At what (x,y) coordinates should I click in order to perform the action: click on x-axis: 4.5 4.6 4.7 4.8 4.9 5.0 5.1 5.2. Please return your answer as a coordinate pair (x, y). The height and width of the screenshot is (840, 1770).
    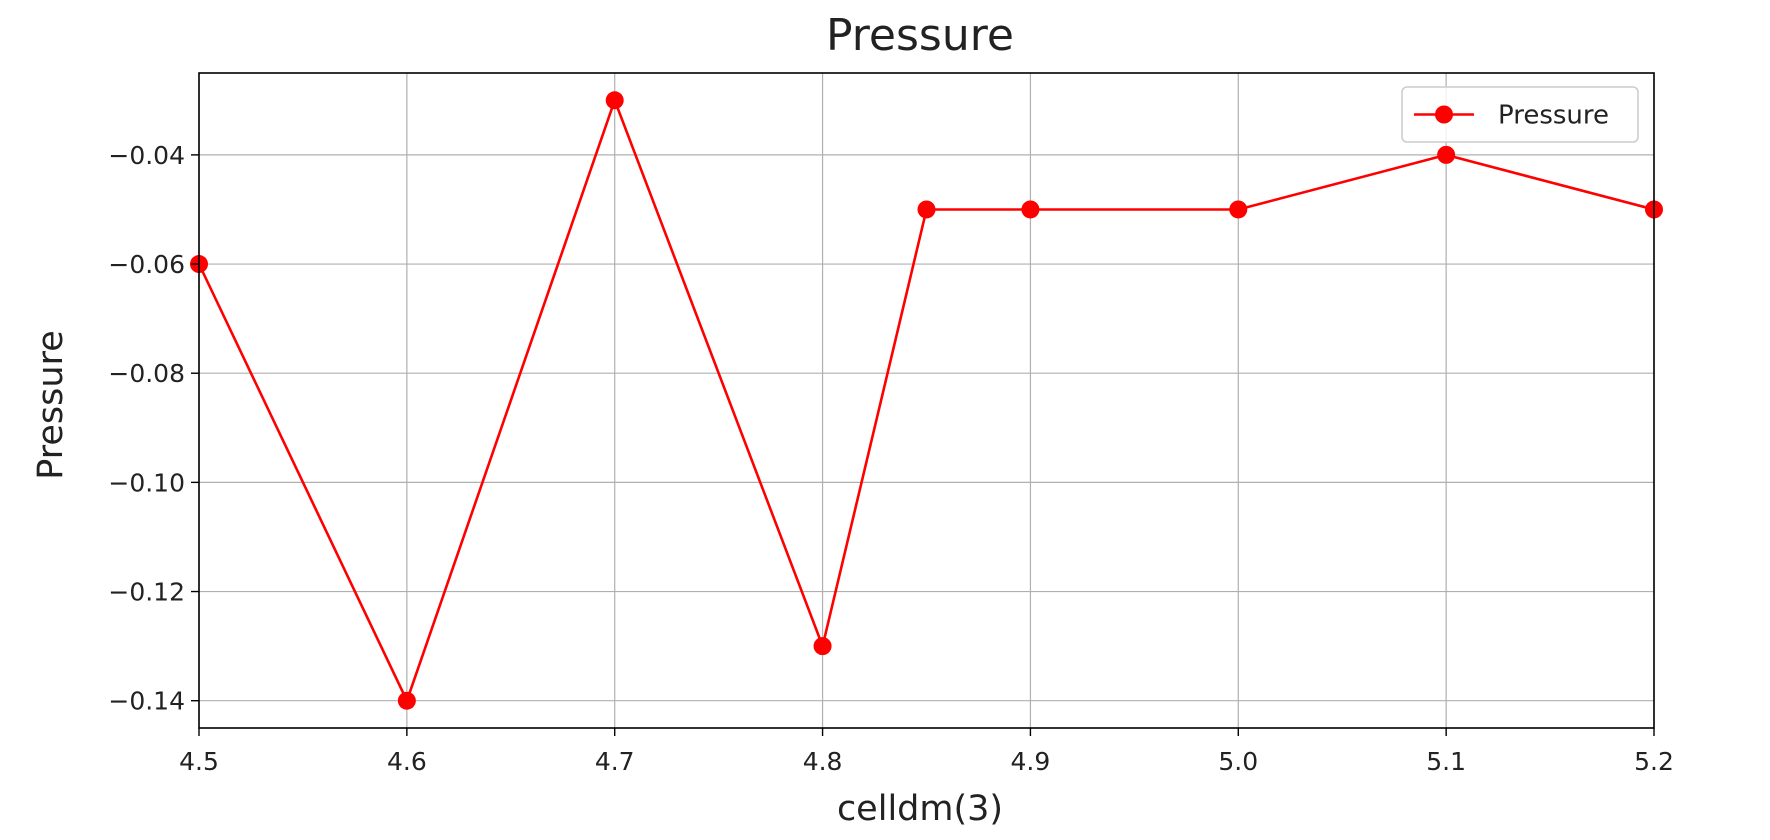
    Looking at the image, I should click on (926, 752).